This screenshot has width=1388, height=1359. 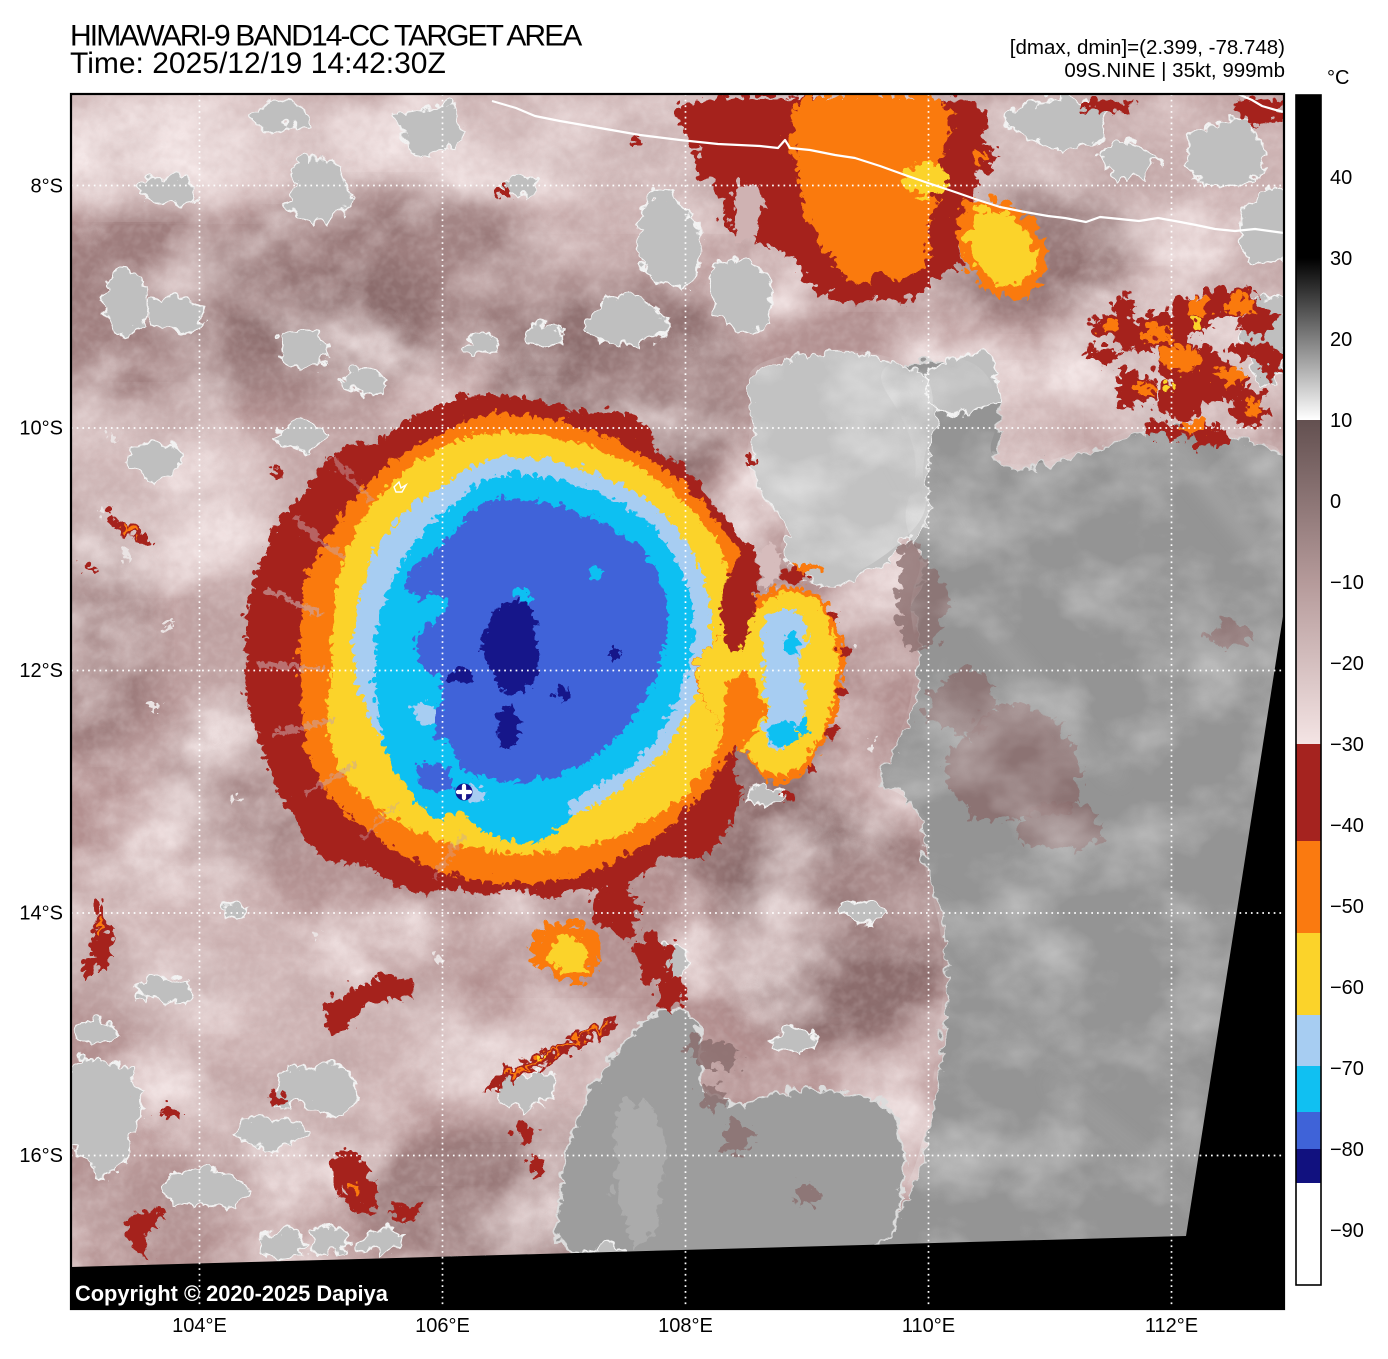 What do you see at coordinates (1347, 1231) in the screenshot?
I see `svg-text: −90` at bounding box center [1347, 1231].